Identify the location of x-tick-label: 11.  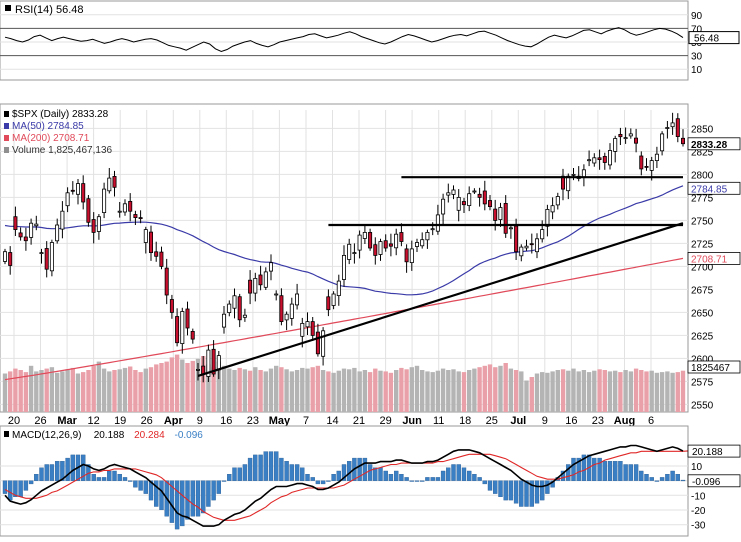
(438, 421).